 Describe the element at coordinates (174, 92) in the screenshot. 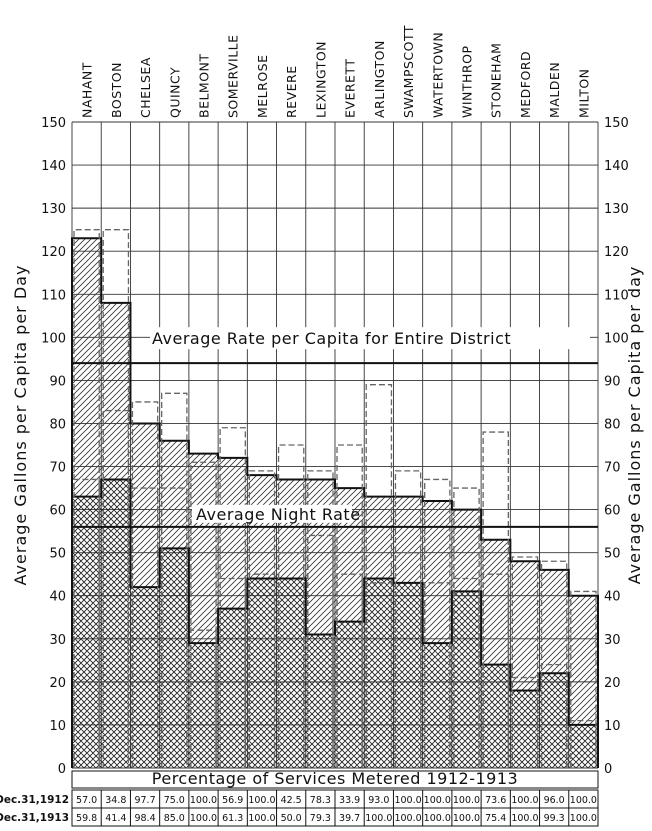

I see `category-label: QUINCY` at that location.